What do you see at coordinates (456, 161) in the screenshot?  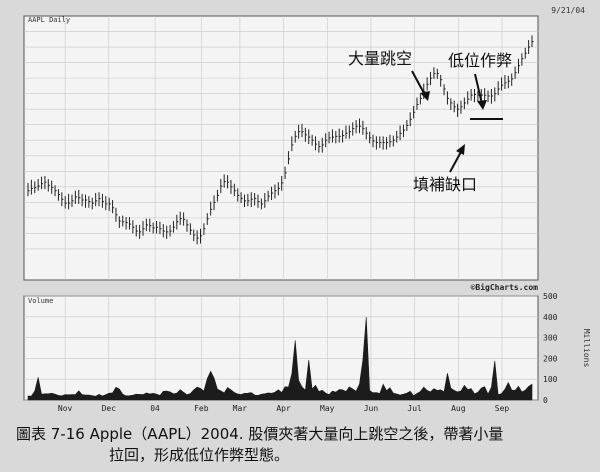 I see `annotation-arrow-fill` at bounding box center [456, 161].